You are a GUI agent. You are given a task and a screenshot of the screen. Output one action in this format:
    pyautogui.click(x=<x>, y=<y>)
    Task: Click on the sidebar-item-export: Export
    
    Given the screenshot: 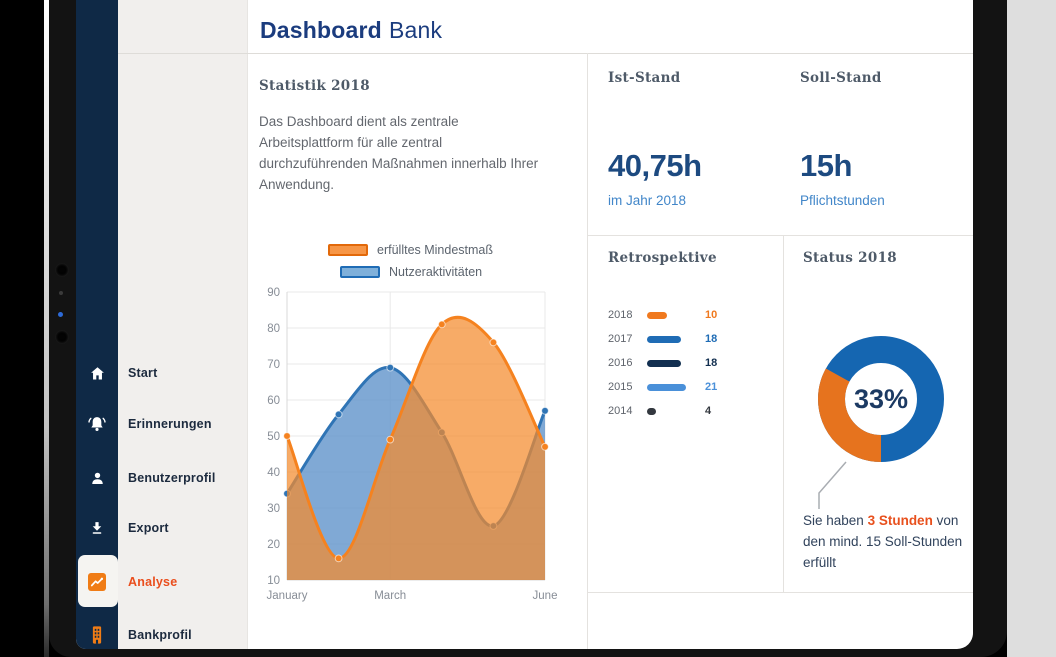 What is the action you would take?
    pyautogui.click(x=162, y=528)
    